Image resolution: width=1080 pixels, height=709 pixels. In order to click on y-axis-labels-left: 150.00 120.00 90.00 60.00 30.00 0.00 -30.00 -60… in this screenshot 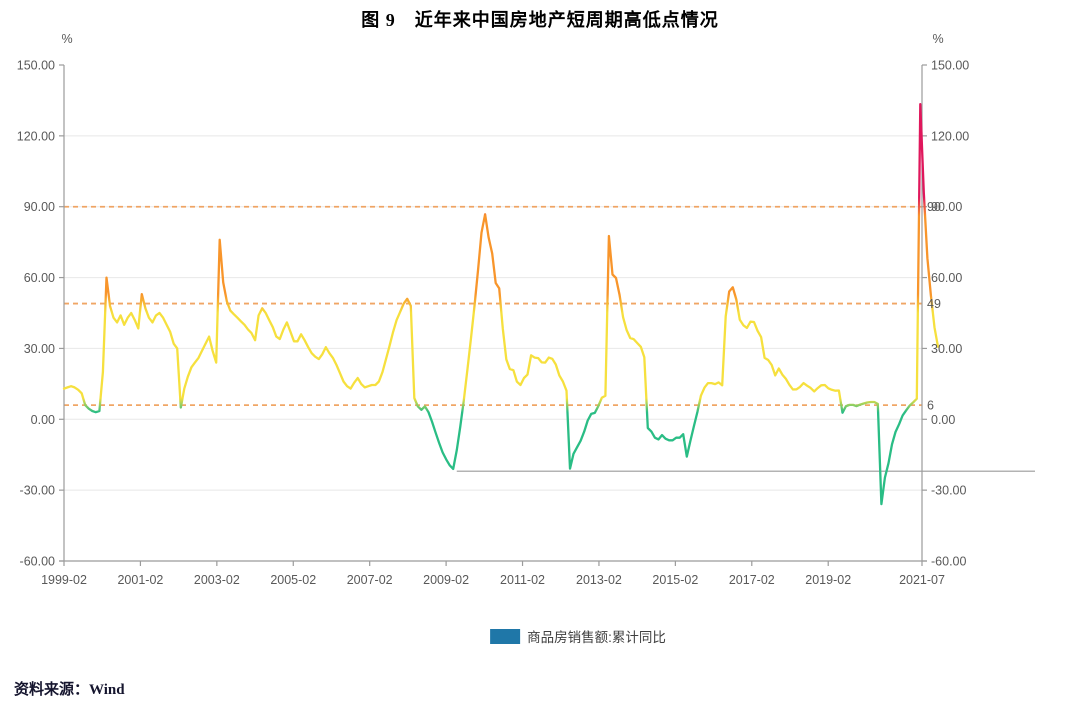, I will do `click(36, 314)`.